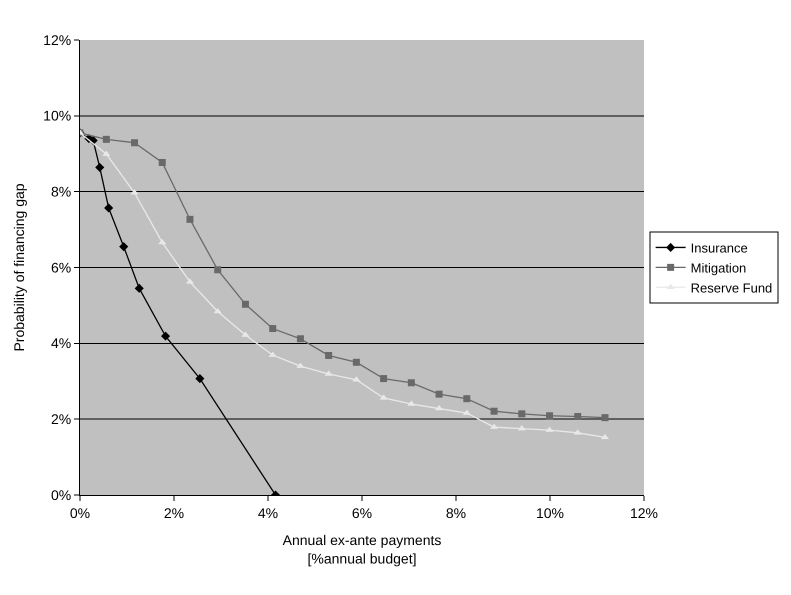 The height and width of the screenshot is (595, 791). Describe the element at coordinates (362, 512) in the screenshot. I see `x-tick-label: 6%` at that location.